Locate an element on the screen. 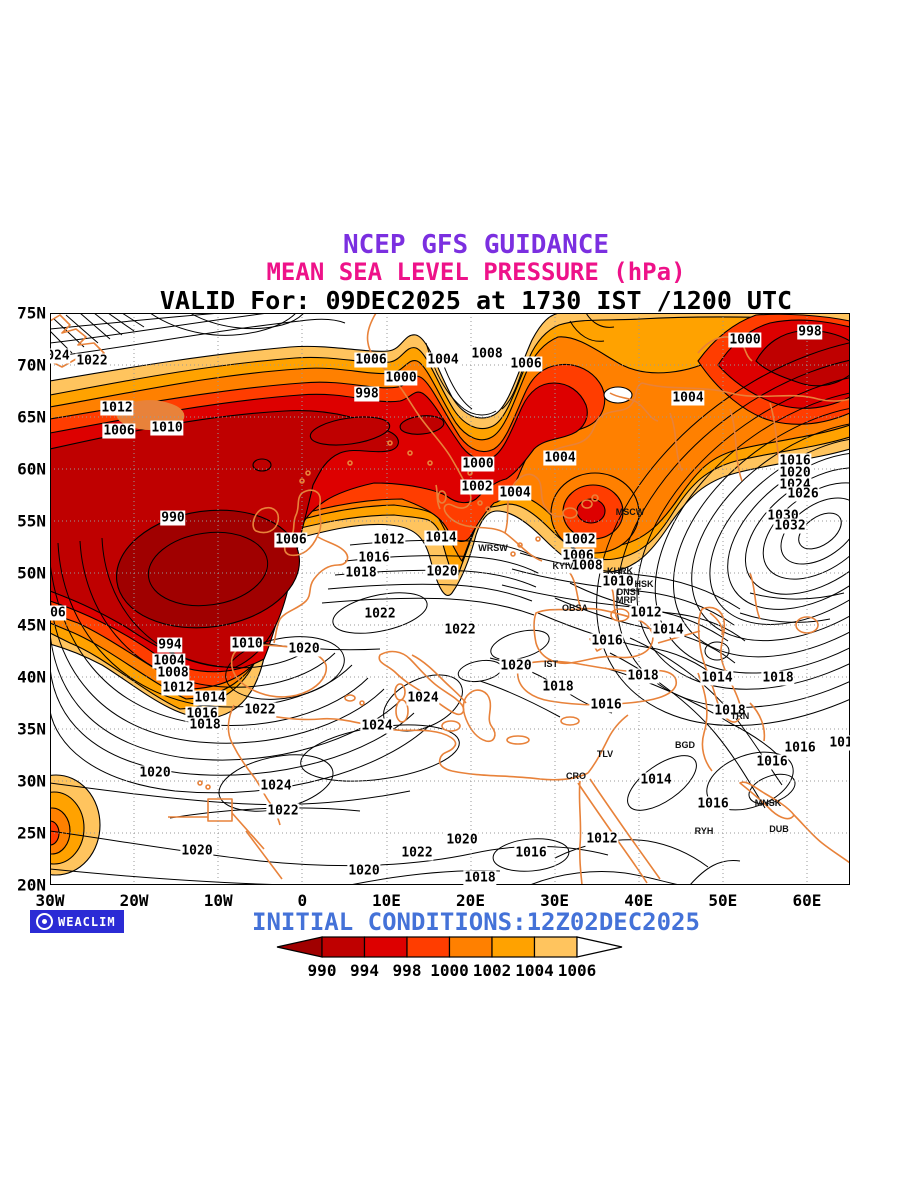 This screenshot has height=1200, width=900. initial-conditions-line: INITIAL CONDITIONS:12Z02DEC2025 is located at coordinates (476, 922).